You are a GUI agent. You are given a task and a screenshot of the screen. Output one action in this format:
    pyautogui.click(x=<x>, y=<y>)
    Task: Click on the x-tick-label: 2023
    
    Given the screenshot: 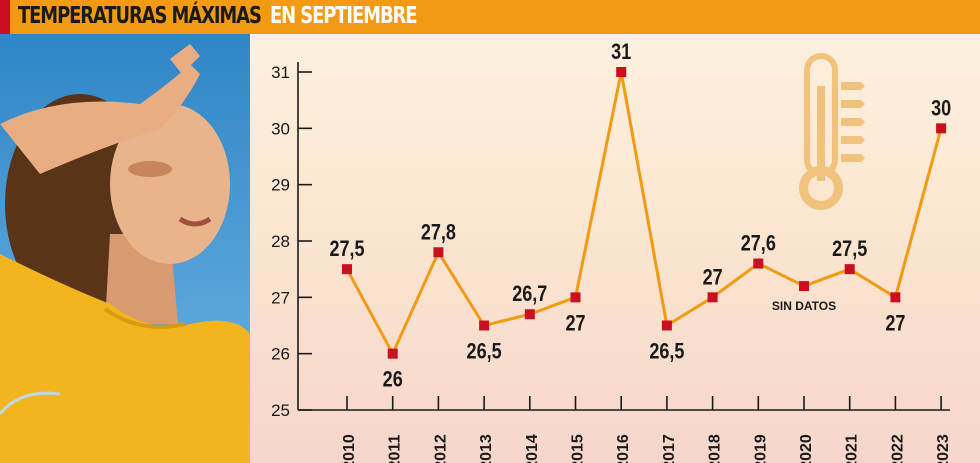 What is the action you would take?
    pyautogui.click(x=943, y=448)
    